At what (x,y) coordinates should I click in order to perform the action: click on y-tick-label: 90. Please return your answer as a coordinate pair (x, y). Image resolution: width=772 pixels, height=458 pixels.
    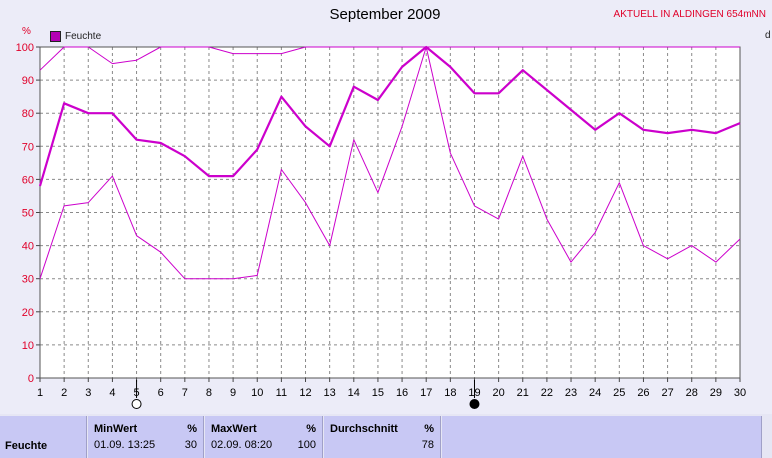
    Looking at the image, I should click on (28, 81).